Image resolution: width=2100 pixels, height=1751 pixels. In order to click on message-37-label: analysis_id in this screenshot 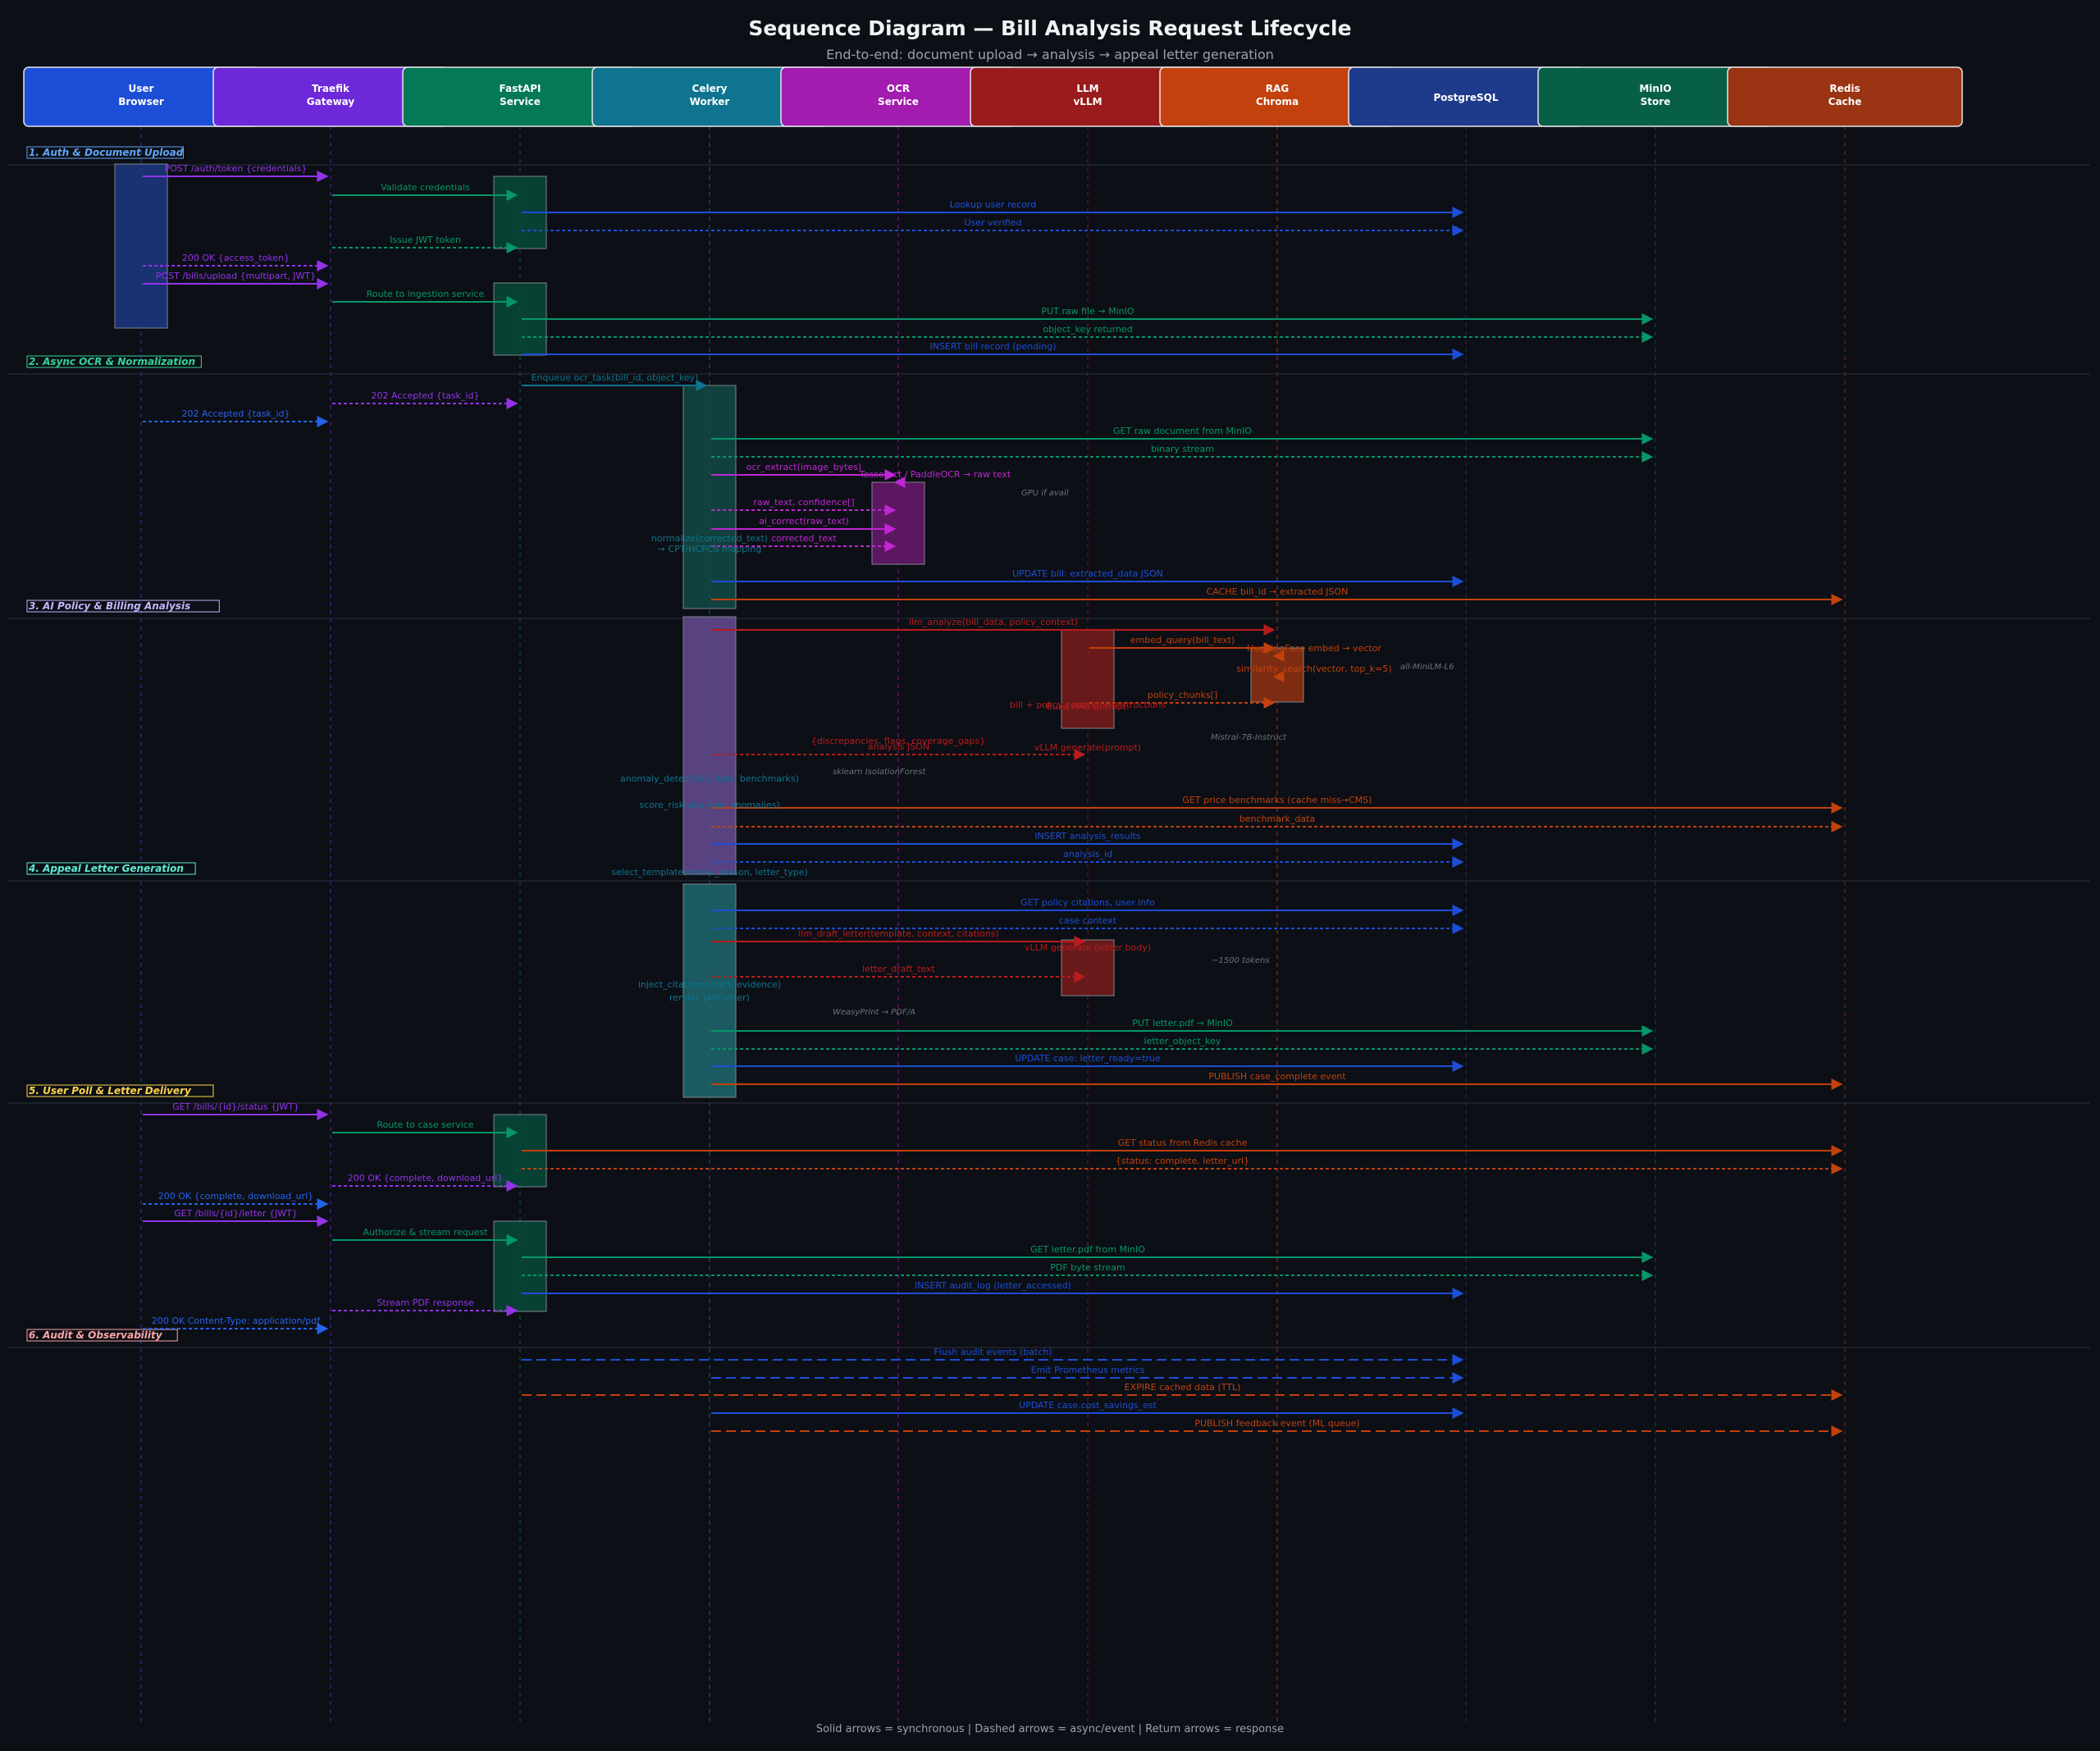, I will do `click(1087, 854)`.